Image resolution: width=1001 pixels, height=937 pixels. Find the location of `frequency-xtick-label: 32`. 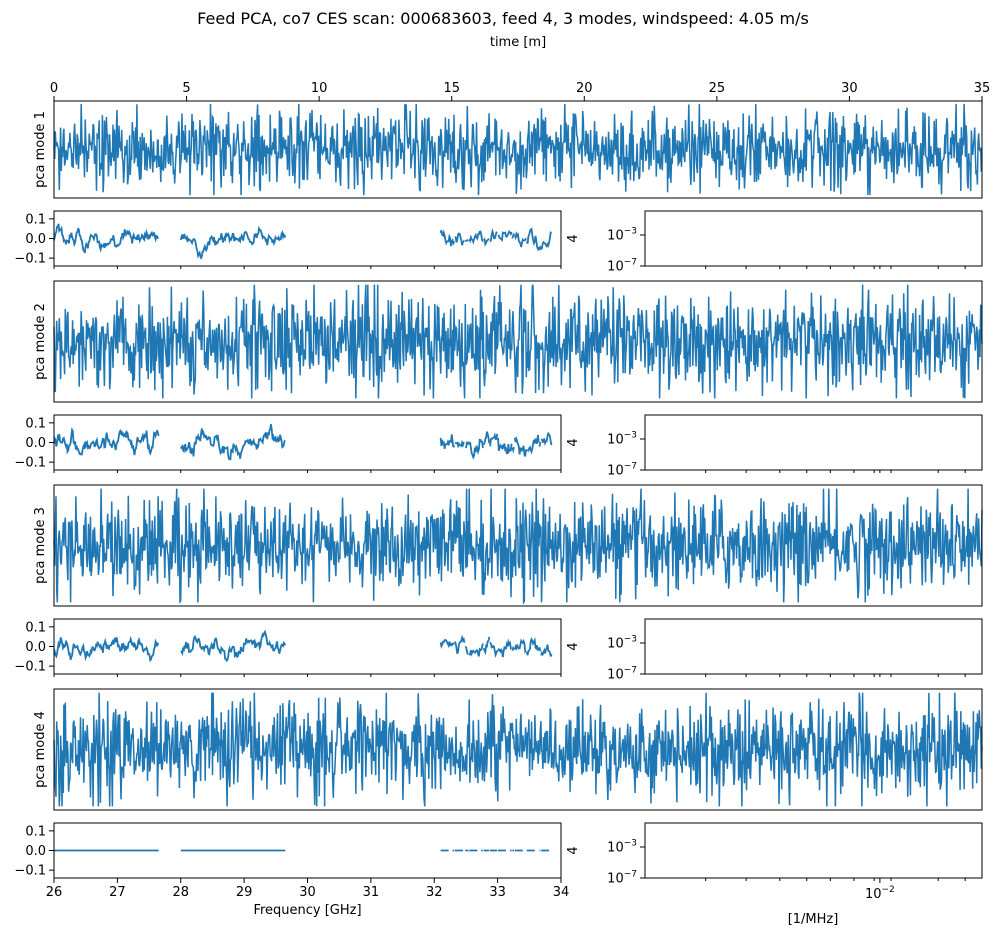

frequency-xtick-label: 32 is located at coordinates (434, 892).